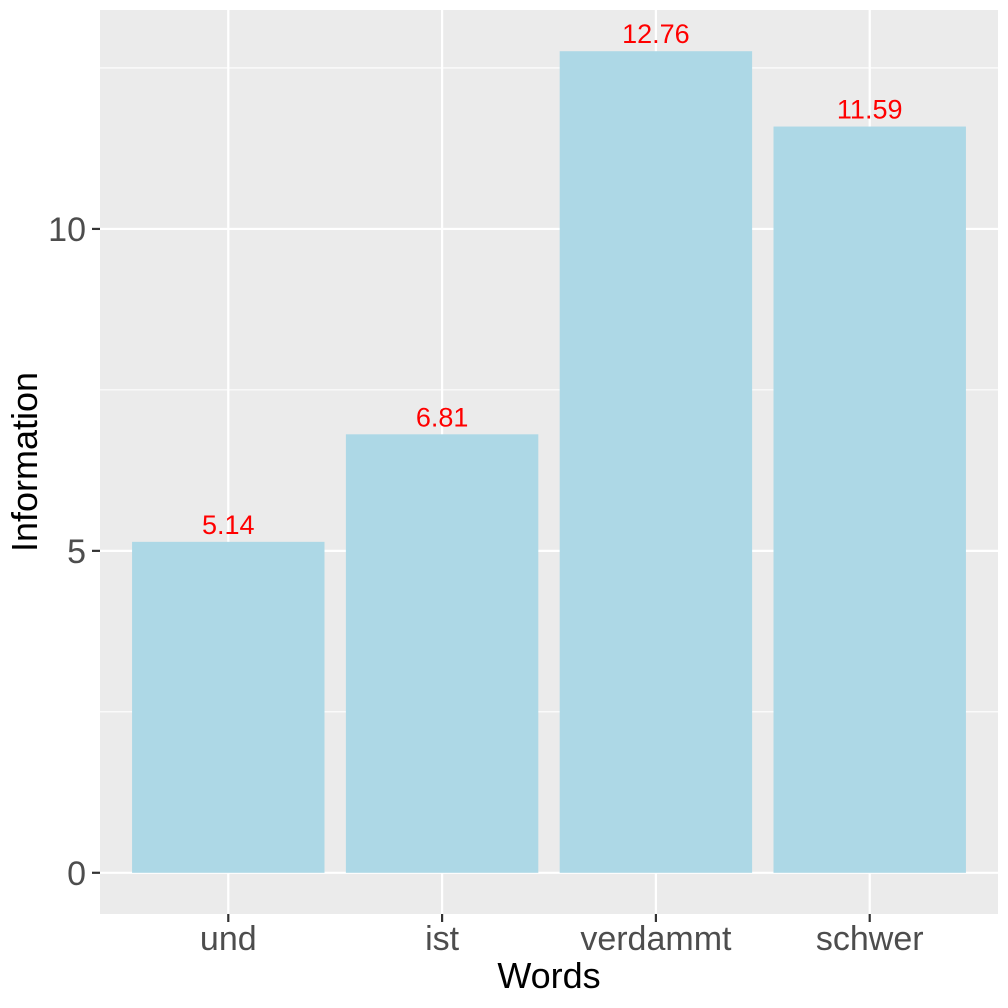 The width and height of the screenshot is (1008, 1008). What do you see at coordinates (228, 525) in the screenshot?
I see `data-label-und: 5.14` at bounding box center [228, 525].